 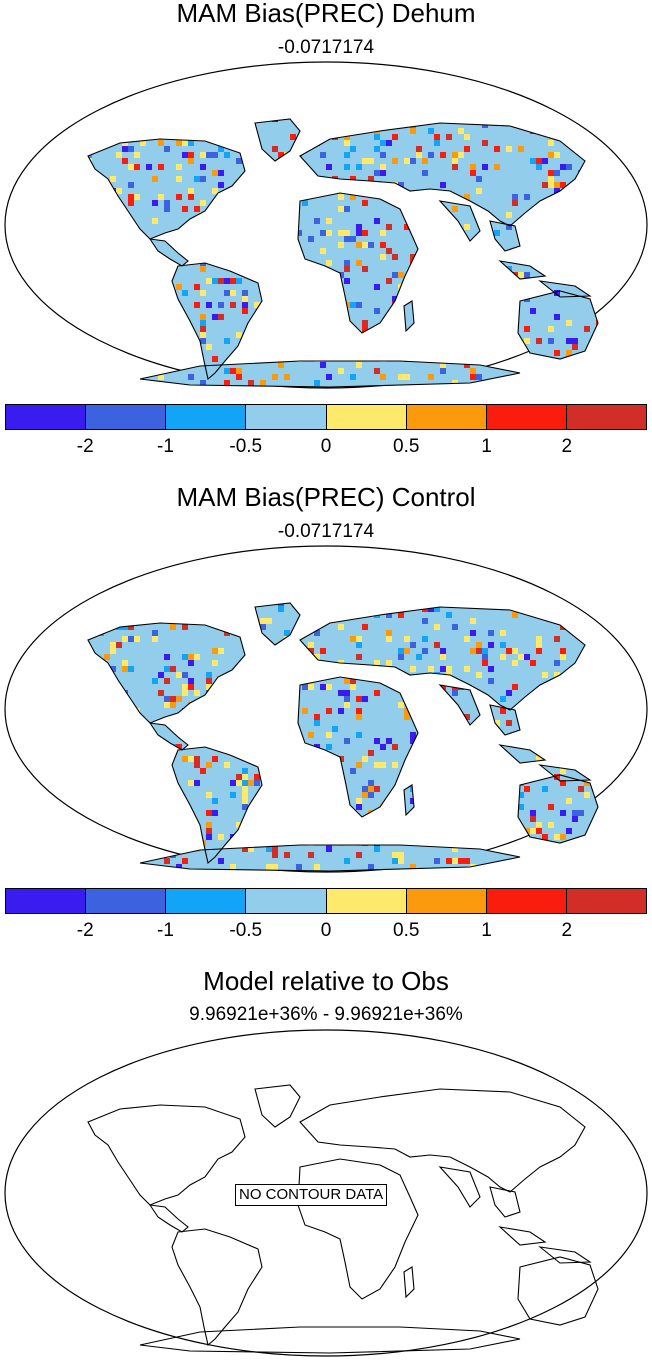 What do you see at coordinates (326, 1014) in the screenshot?
I see `panel-3-subtitle: 9.96921e+36% - 9.96921e+36%` at bounding box center [326, 1014].